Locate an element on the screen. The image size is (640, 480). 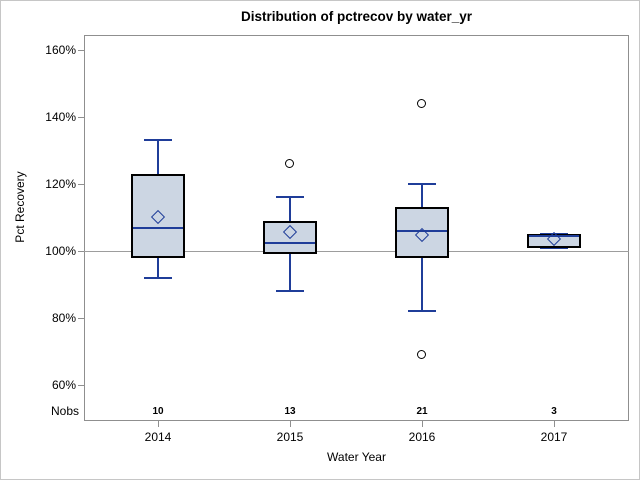
y-axis-tick-label: 100% is located at coordinates (60, 251).